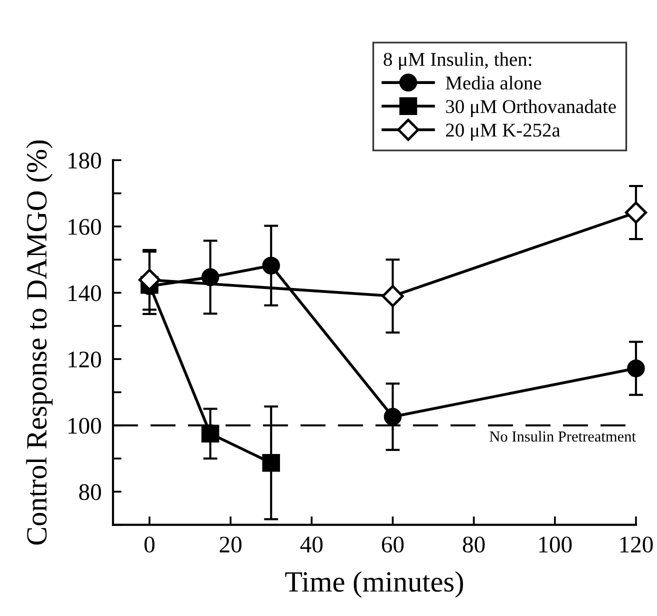 The width and height of the screenshot is (657, 616). What do you see at coordinates (473, 544) in the screenshot?
I see `x-tick-label: 80` at bounding box center [473, 544].